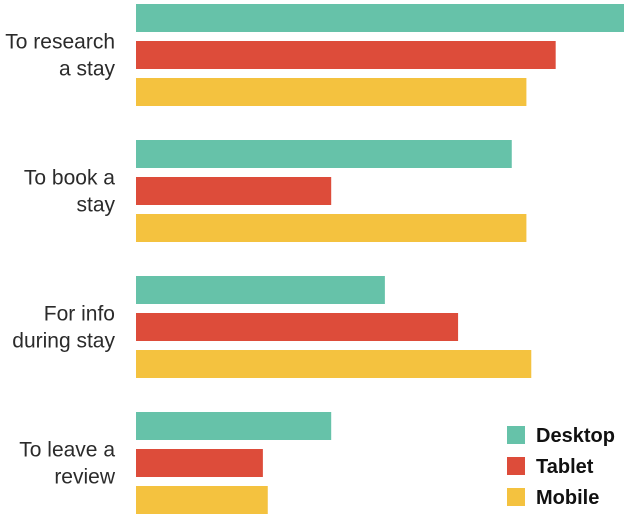 The image size is (630, 526). Describe the element at coordinates (516, 435) in the screenshot. I see `legend-swatch-desktop` at that location.